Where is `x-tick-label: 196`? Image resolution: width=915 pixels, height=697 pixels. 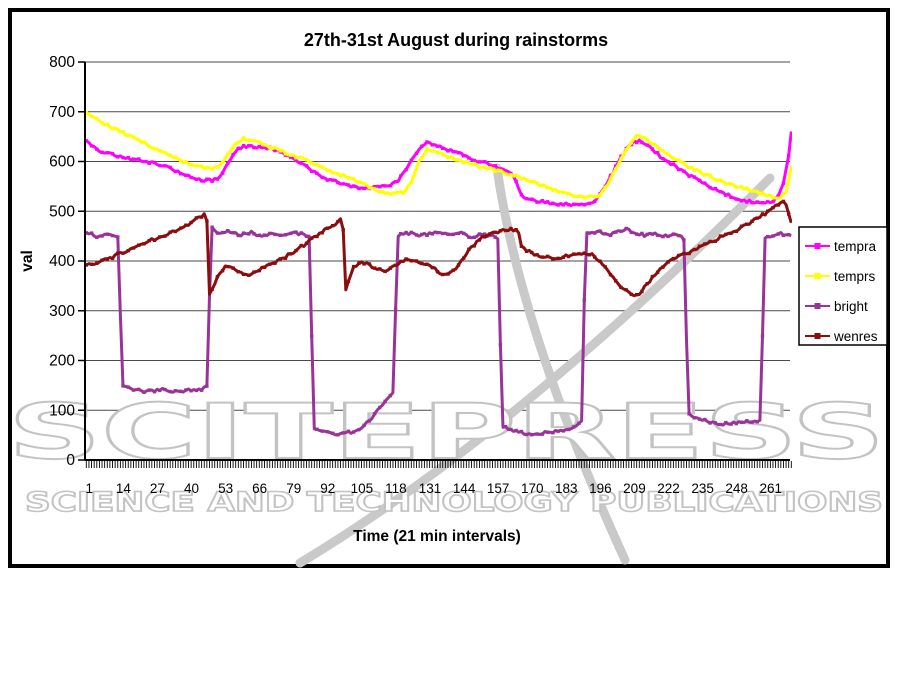 x-tick-label: 196 is located at coordinates (600, 488).